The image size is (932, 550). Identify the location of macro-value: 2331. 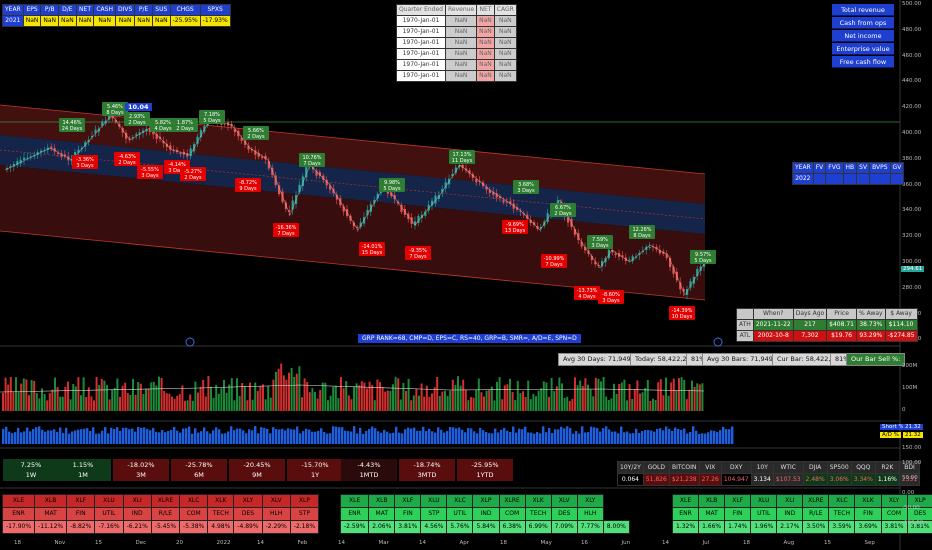
(909, 479).